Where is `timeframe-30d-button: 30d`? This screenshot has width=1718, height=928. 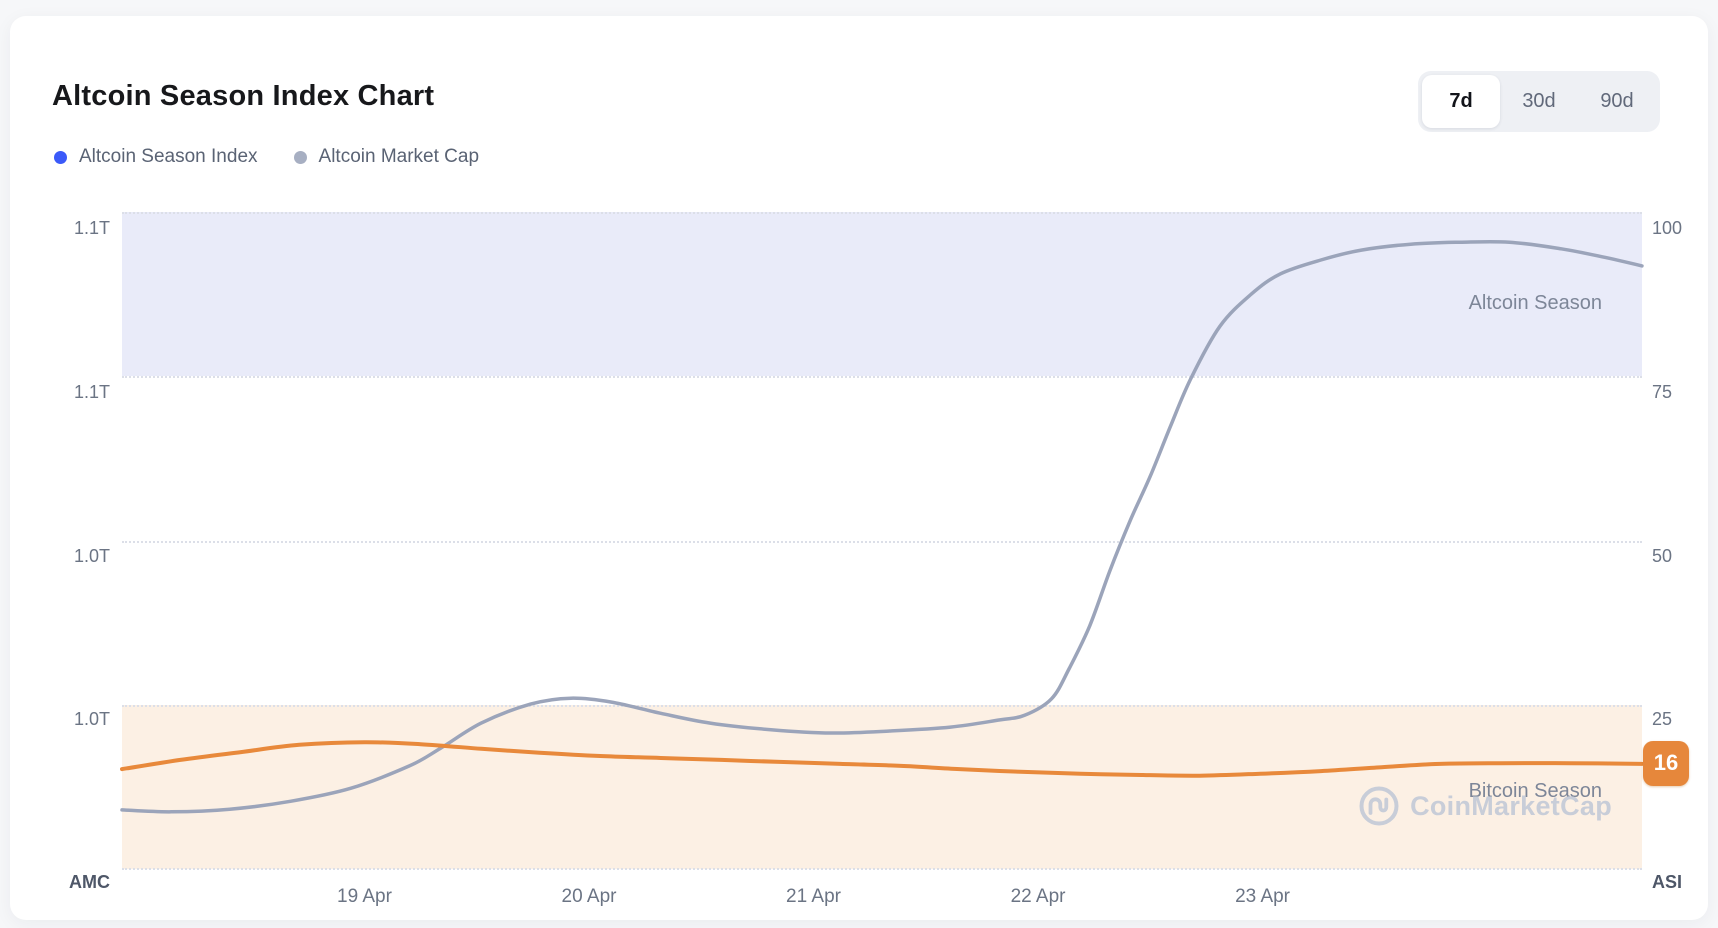
timeframe-30d-button: 30d is located at coordinates (1539, 101).